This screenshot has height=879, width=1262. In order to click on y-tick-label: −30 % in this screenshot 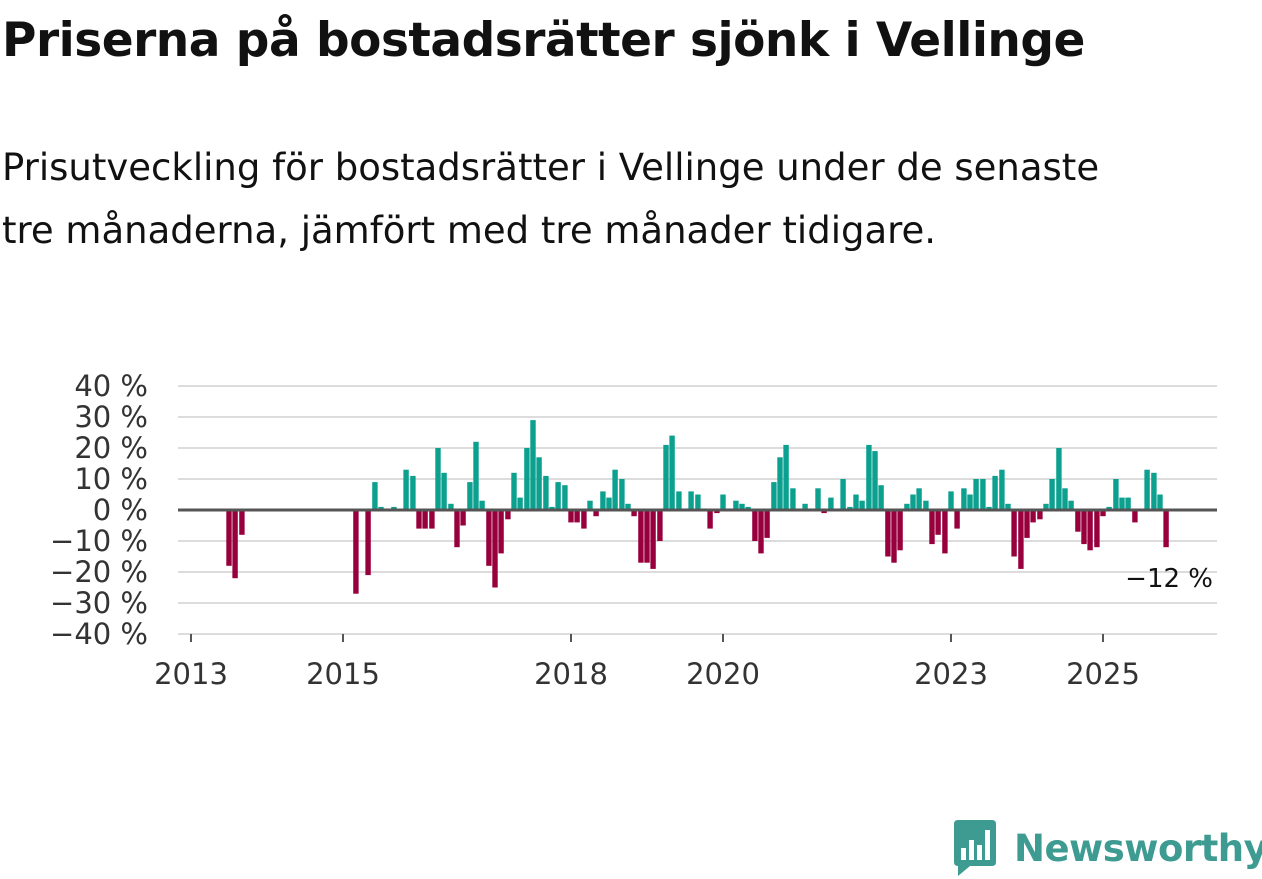, I will do `click(99, 603)`.